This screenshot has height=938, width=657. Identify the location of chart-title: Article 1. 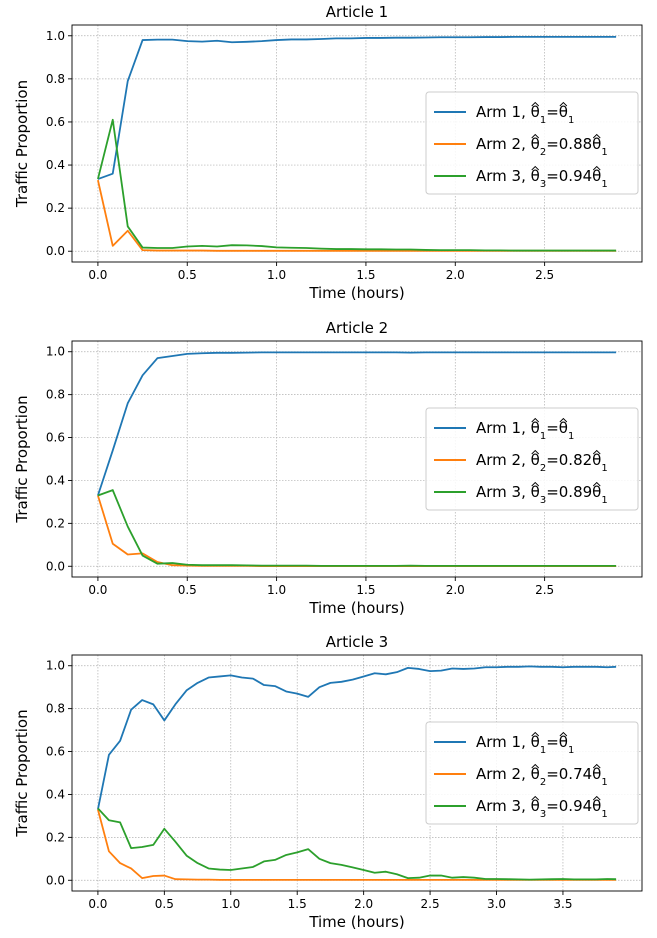
(357, 12).